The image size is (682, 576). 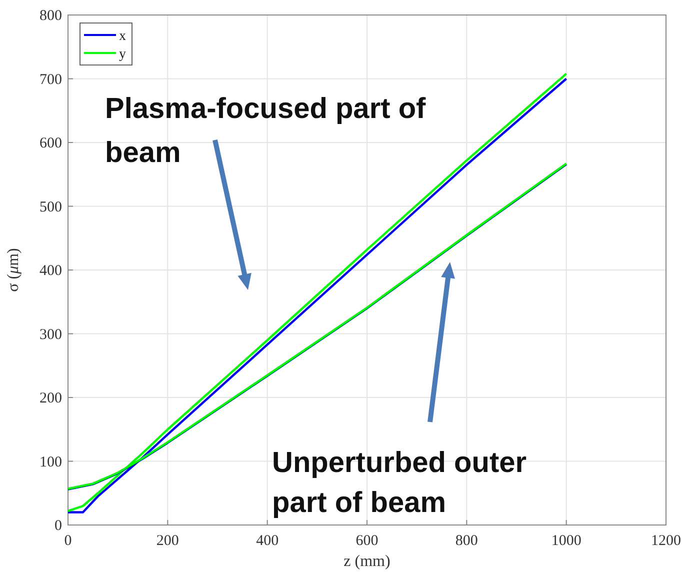 I want to click on y-axis-title: σ (μm), so click(x=13, y=270).